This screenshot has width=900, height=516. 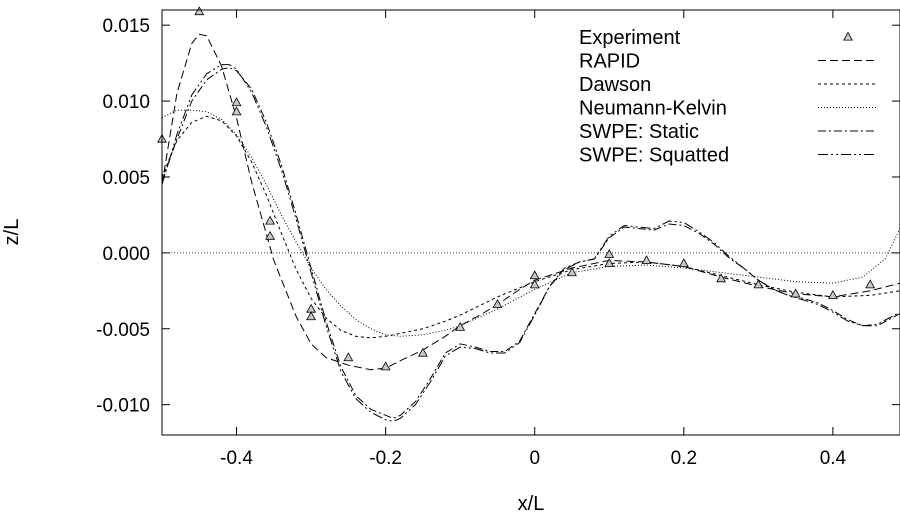 I want to click on y-tick-label: 0.005, so click(x=126, y=178).